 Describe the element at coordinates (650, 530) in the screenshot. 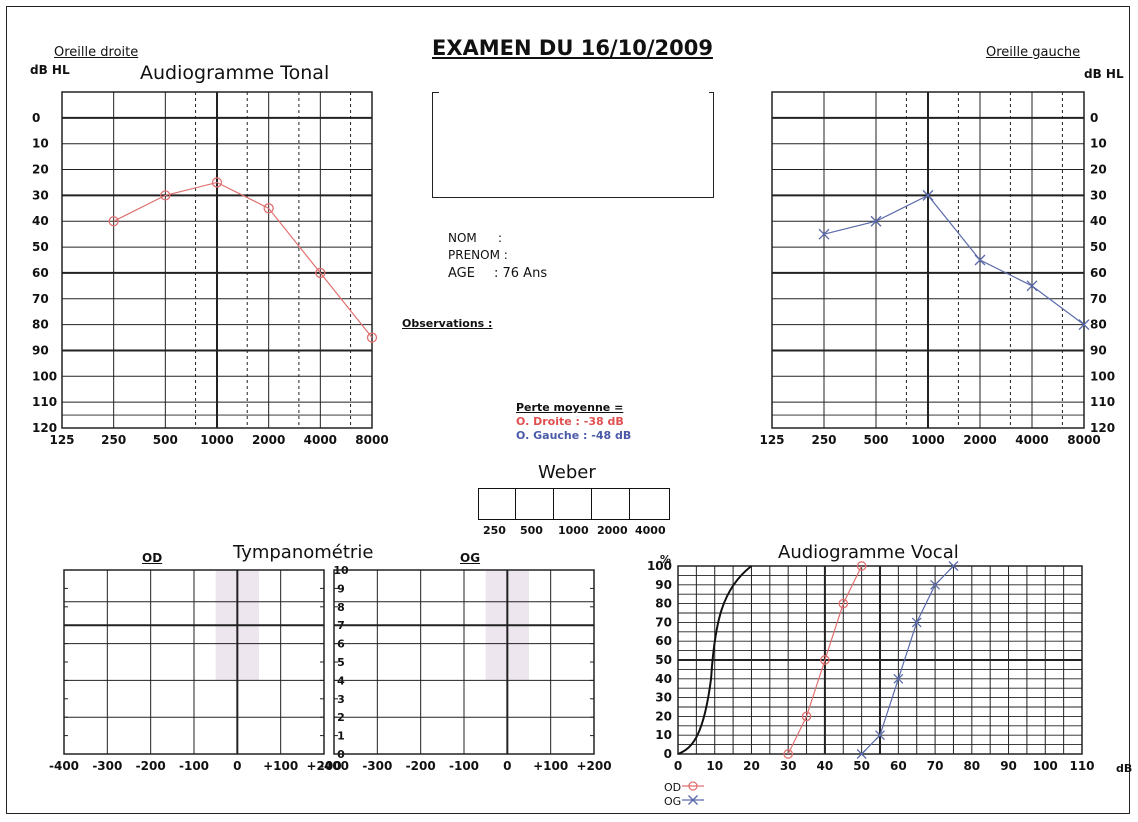

I see `weber-freq-4000: 4000` at that location.